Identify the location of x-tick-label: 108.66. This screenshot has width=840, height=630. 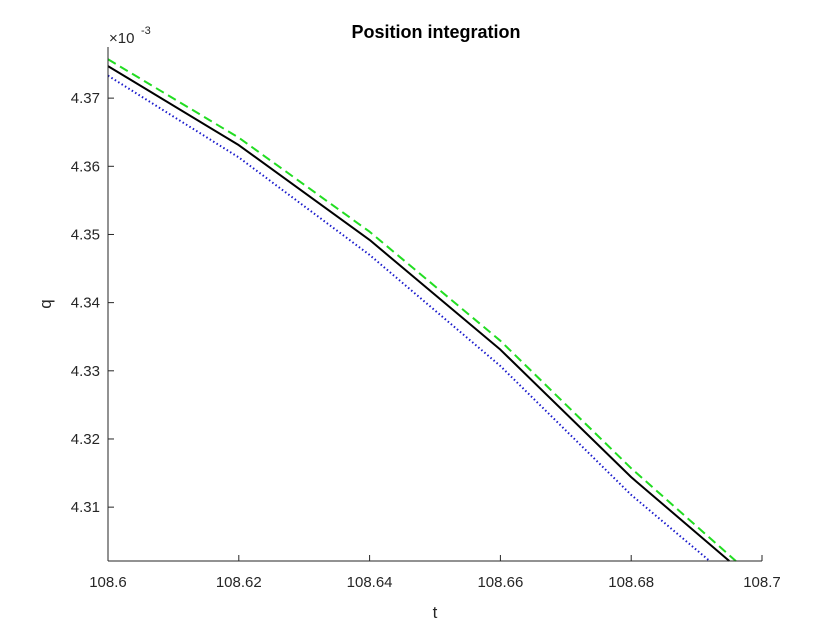
(500, 582).